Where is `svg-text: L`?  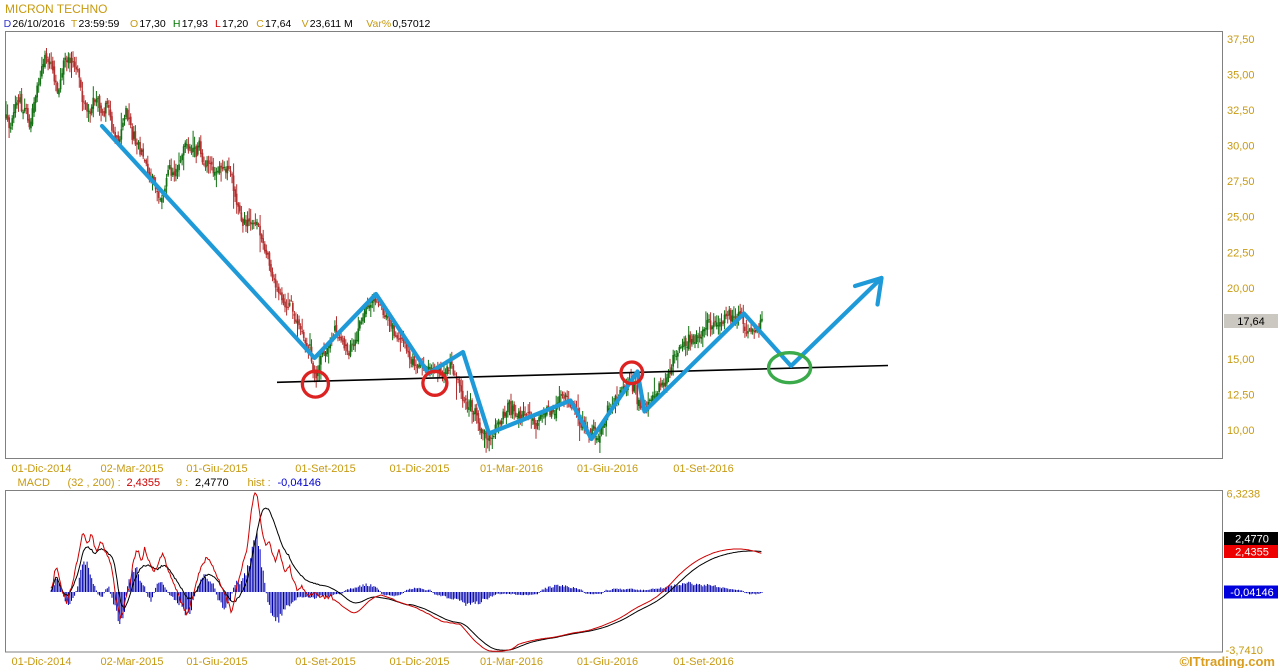 svg-text: L is located at coordinates (218, 24).